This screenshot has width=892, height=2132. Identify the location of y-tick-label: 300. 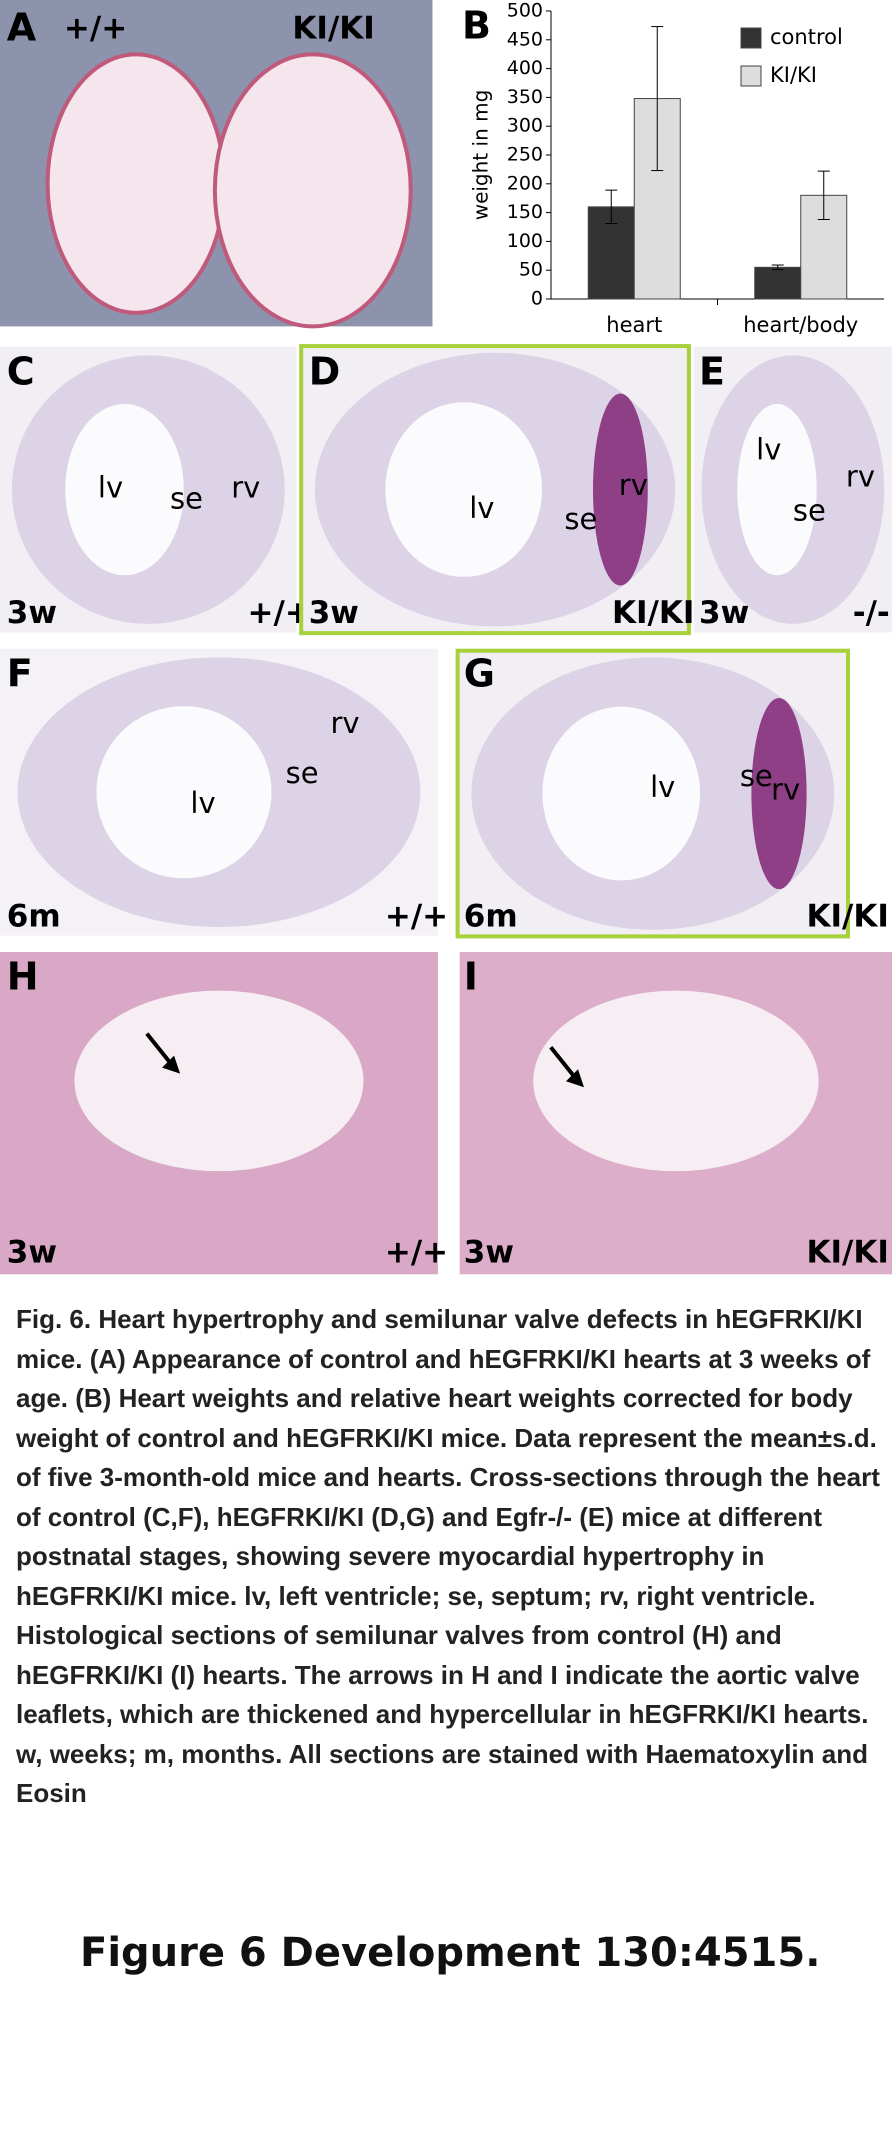
(525, 126).